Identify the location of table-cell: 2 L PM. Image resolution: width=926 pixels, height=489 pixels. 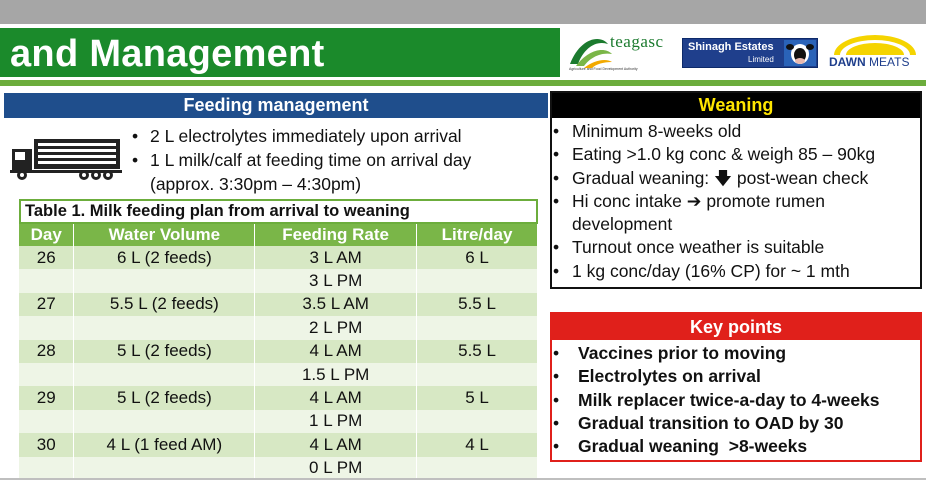
(336, 328).